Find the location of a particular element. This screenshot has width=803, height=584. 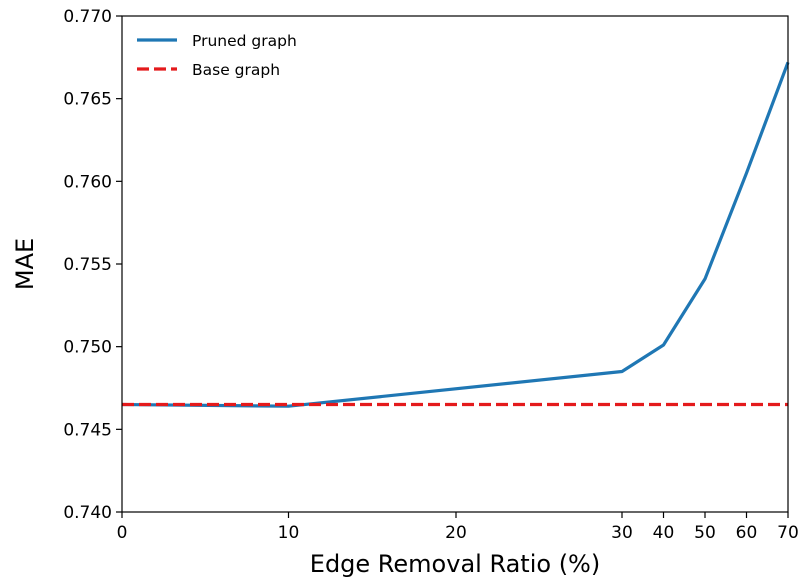

y-tick-label: 0.770 is located at coordinates (87, 17).